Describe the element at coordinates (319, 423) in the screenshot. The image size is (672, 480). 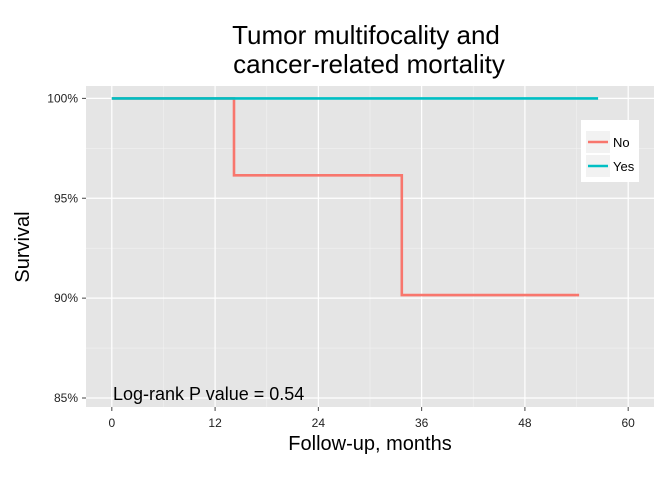
I see `x-tick-label: 24` at that location.